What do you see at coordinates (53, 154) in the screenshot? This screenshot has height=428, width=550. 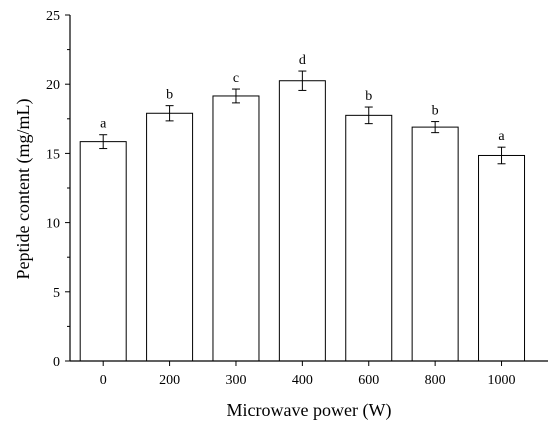 I see `y-tick-label: 15` at bounding box center [53, 154].